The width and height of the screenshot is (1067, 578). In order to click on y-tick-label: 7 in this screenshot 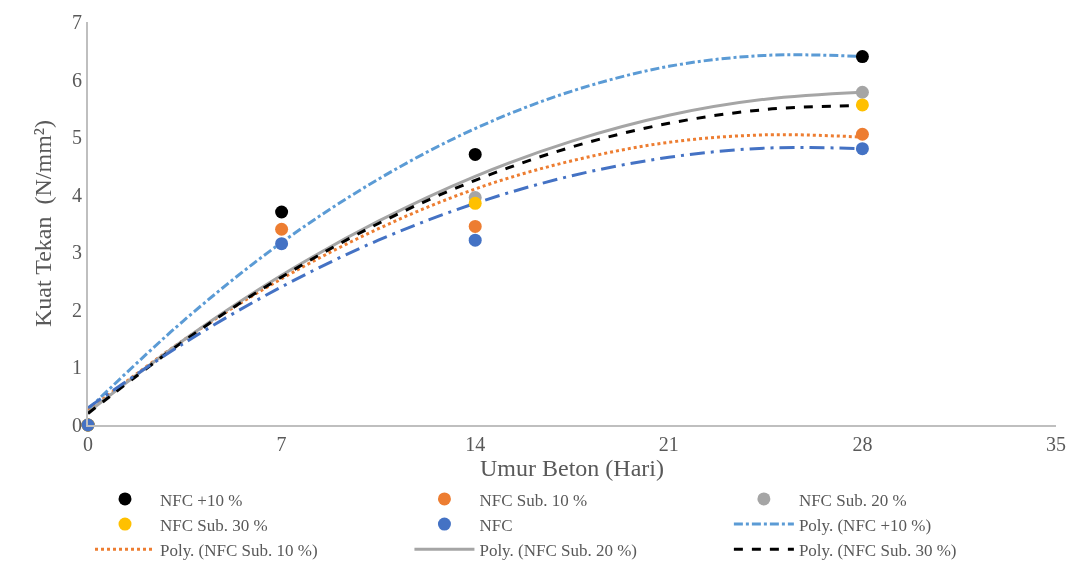, I will do `click(77, 22)`.